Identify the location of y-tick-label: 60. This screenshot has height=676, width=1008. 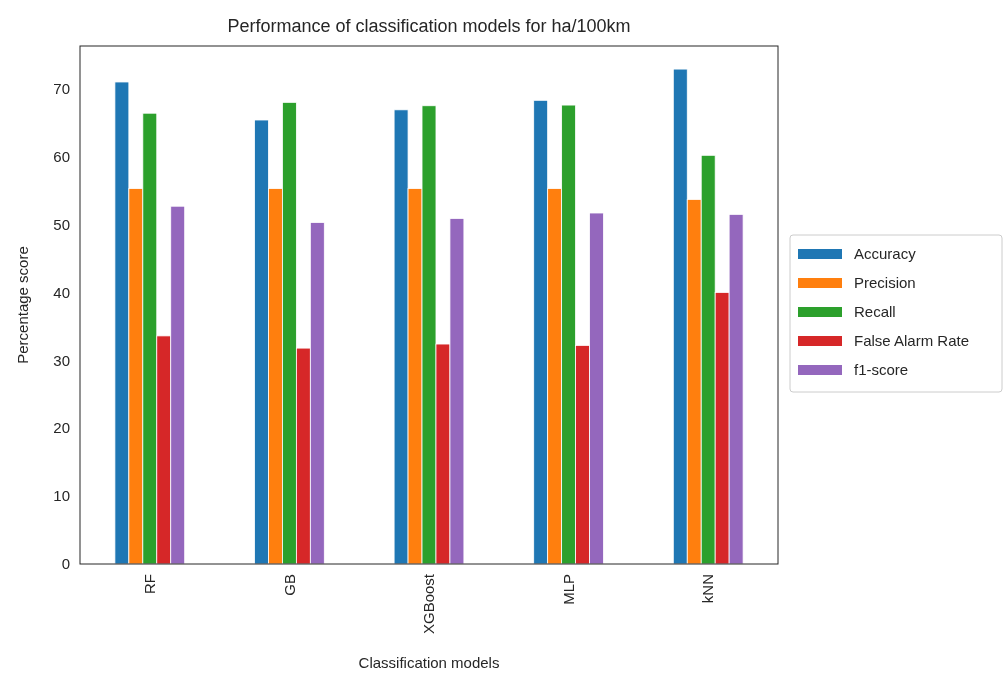
(61, 156).